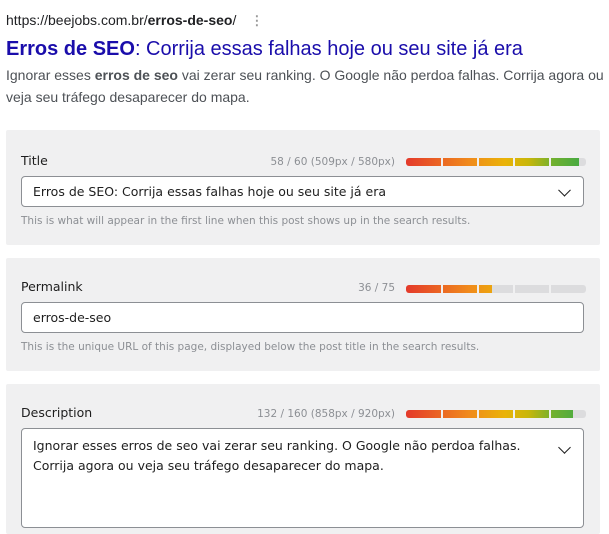 The width and height of the screenshot is (609, 534). I want to click on title-bold: Erros de SEO, so click(70, 49).